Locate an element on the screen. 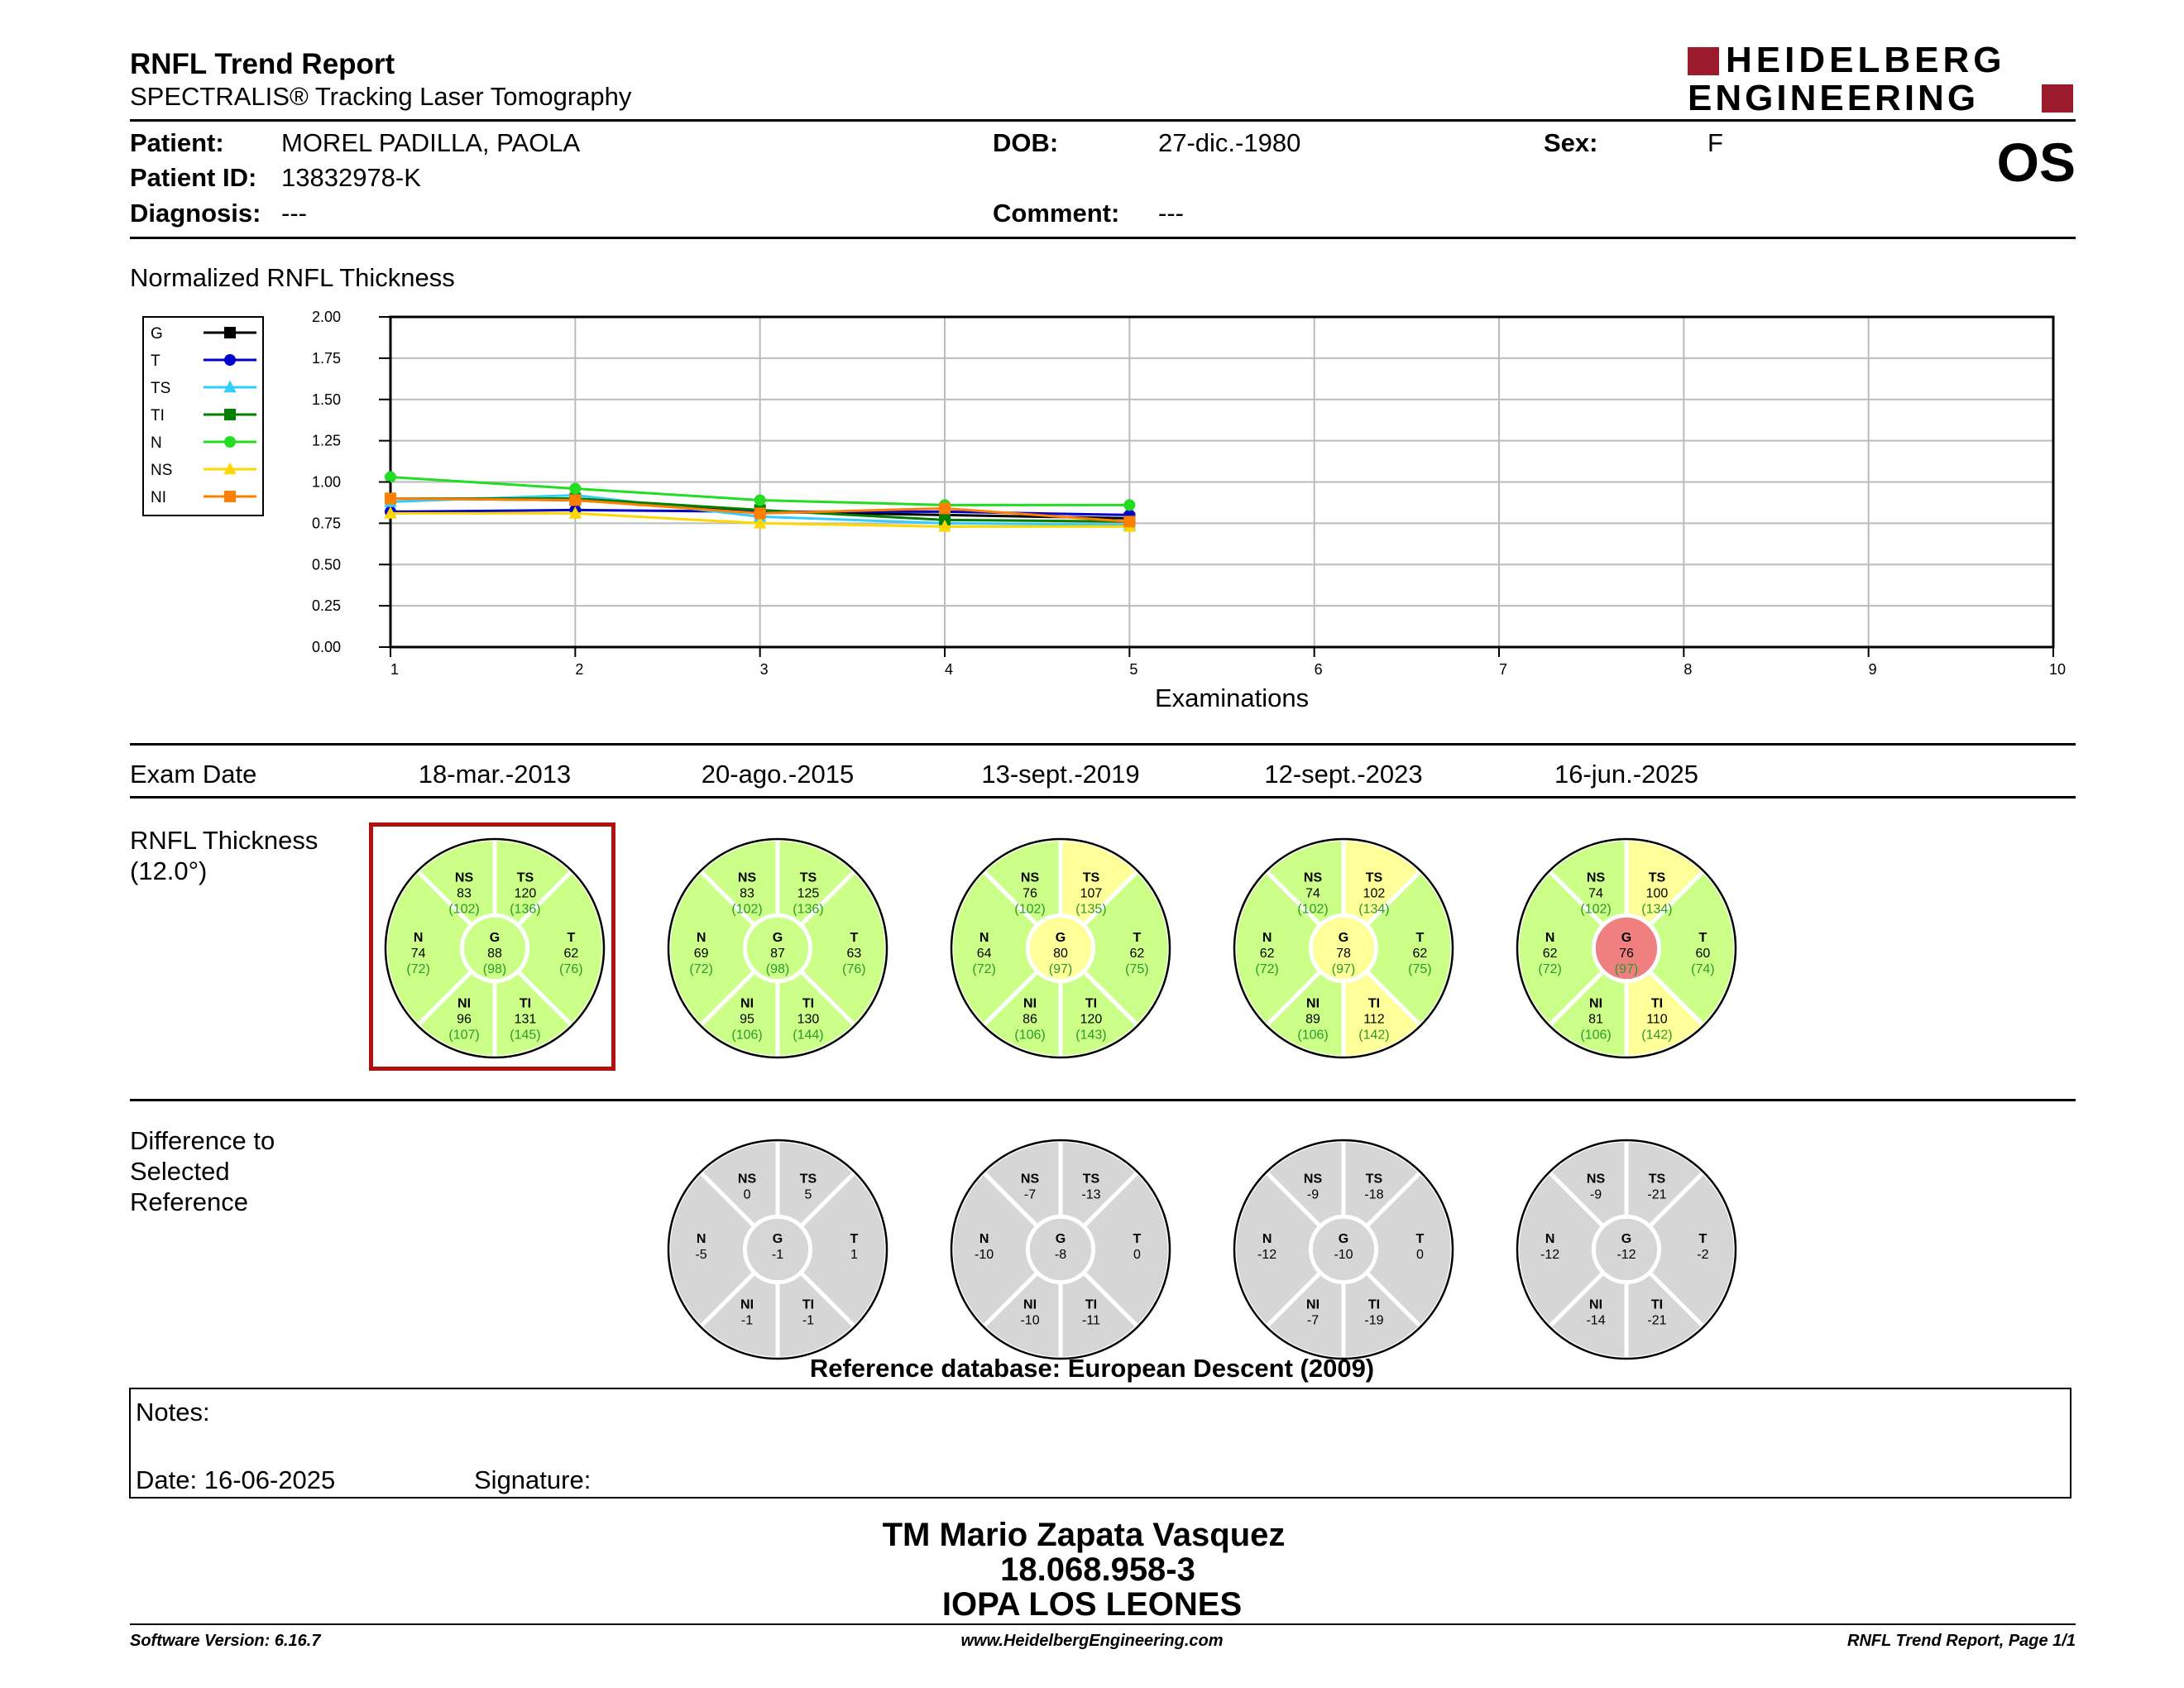  series-ni is located at coordinates (760, 510).